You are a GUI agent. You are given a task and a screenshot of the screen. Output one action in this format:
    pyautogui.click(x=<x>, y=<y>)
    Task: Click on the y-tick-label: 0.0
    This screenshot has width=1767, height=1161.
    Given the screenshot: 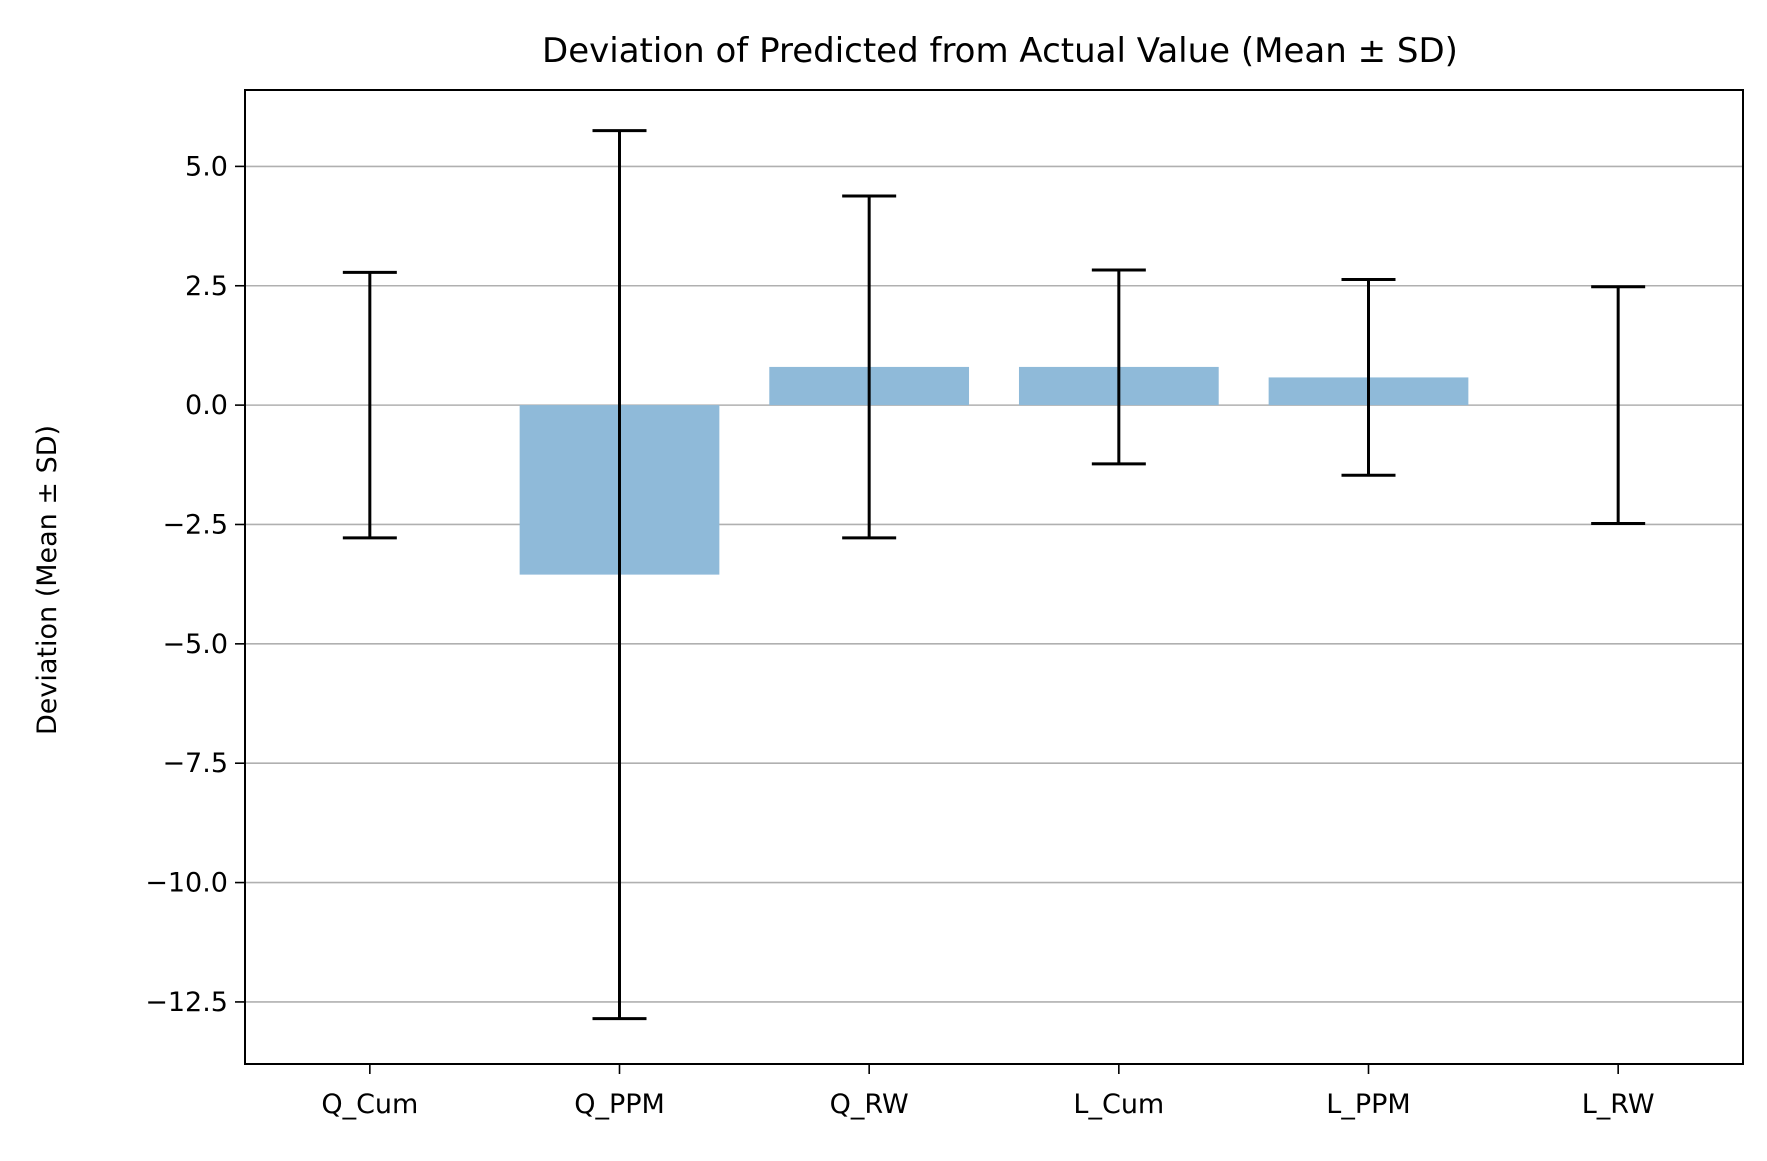 What is the action you would take?
    pyautogui.click(x=206, y=405)
    